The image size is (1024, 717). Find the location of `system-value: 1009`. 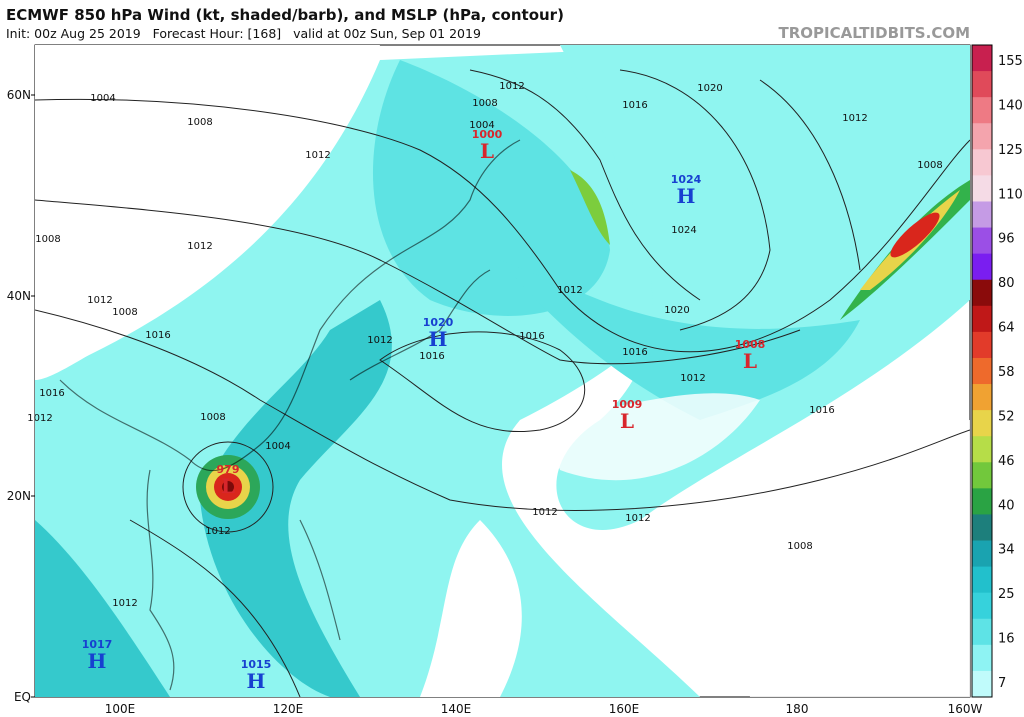

system-value: 1009 is located at coordinates (627, 404).